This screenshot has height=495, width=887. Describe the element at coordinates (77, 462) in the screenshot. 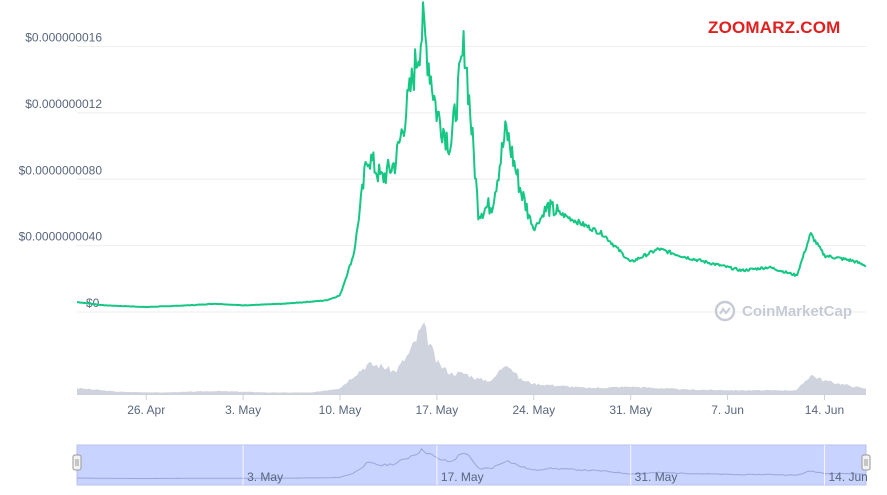

I see `navigator-handle-left` at that location.